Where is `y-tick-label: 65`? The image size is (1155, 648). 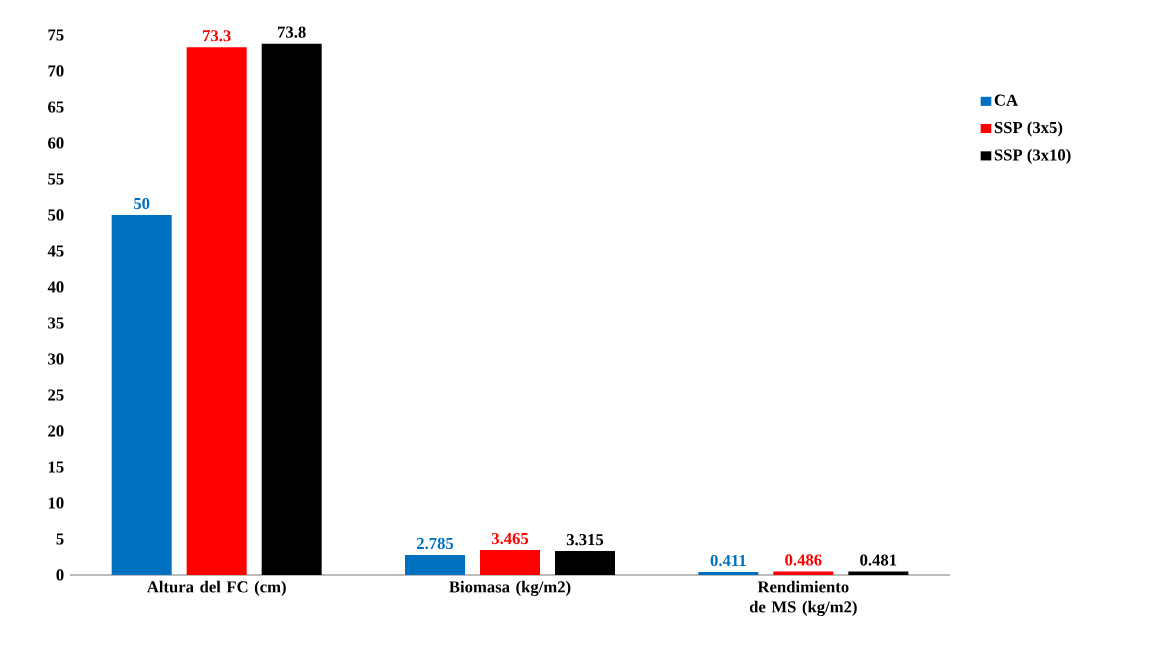
y-tick-label: 65 is located at coordinates (56, 107).